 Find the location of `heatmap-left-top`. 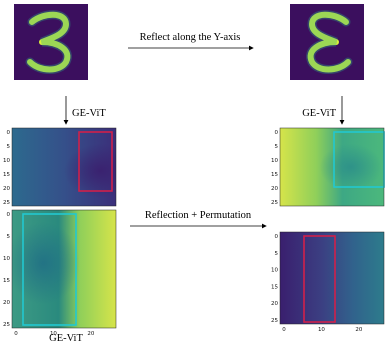

heatmap-left-top is located at coordinates (64, 167).